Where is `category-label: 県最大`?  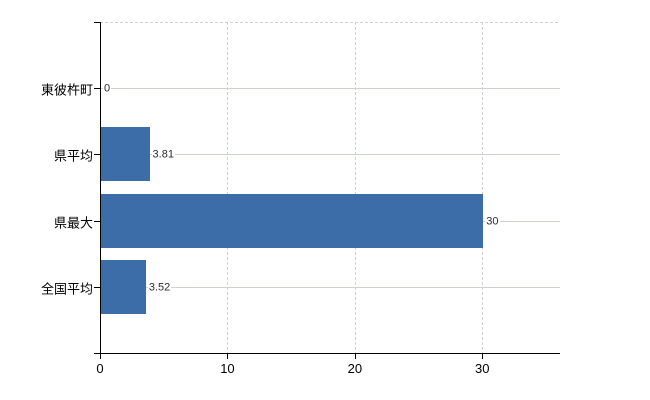
category-label: 県最大 is located at coordinates (73, 223).